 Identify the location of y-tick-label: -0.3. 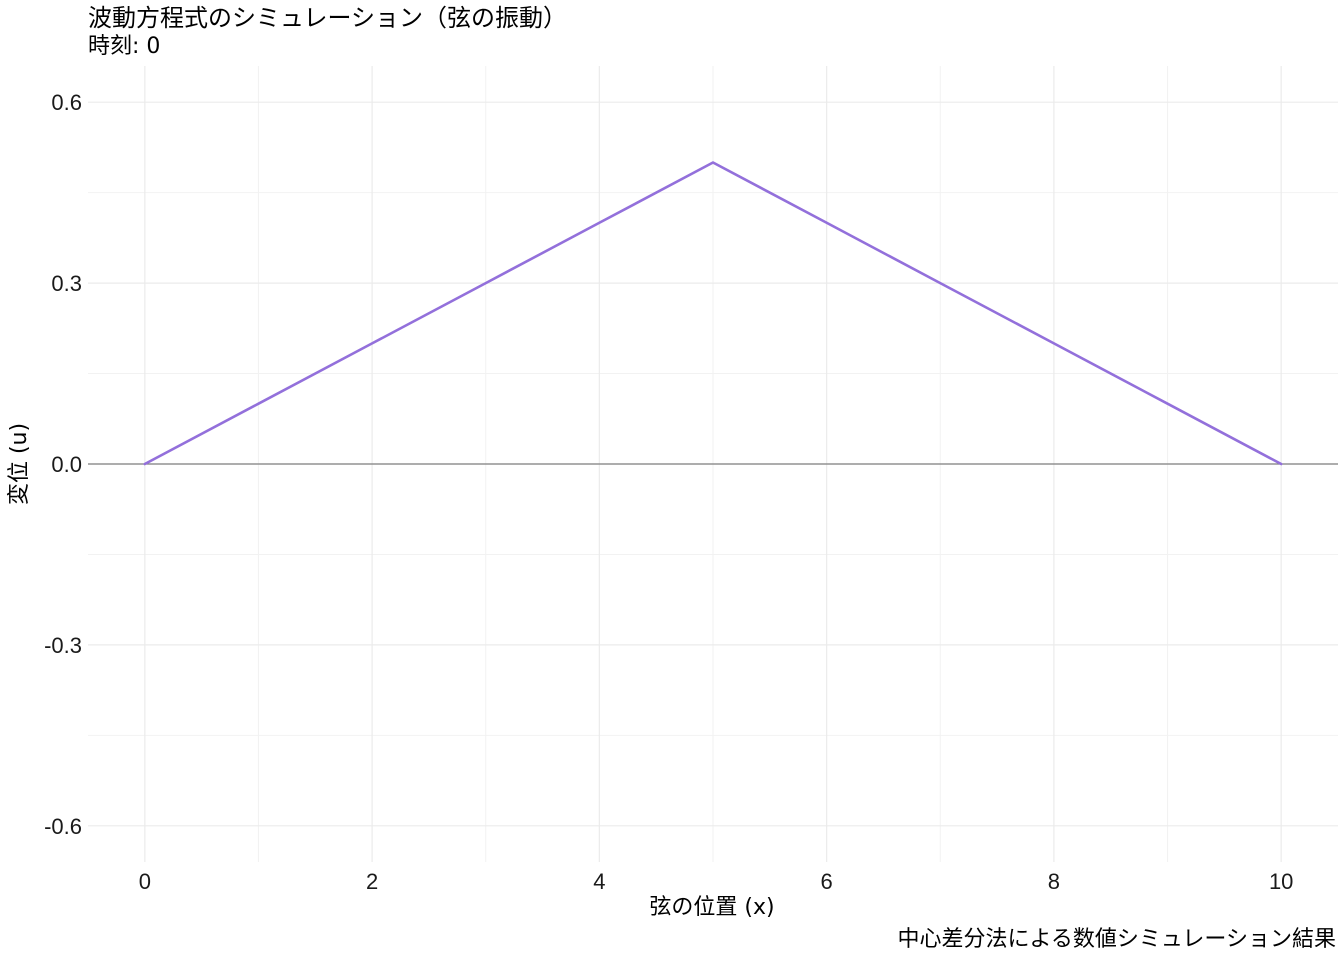
(63, 645).